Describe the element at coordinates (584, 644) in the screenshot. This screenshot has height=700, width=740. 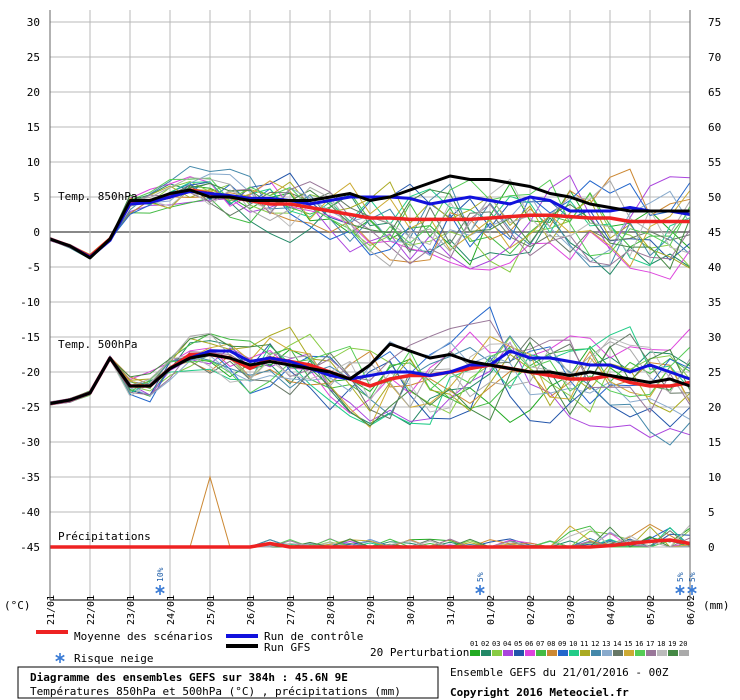
I see `perturbation-id: 11` at that location.